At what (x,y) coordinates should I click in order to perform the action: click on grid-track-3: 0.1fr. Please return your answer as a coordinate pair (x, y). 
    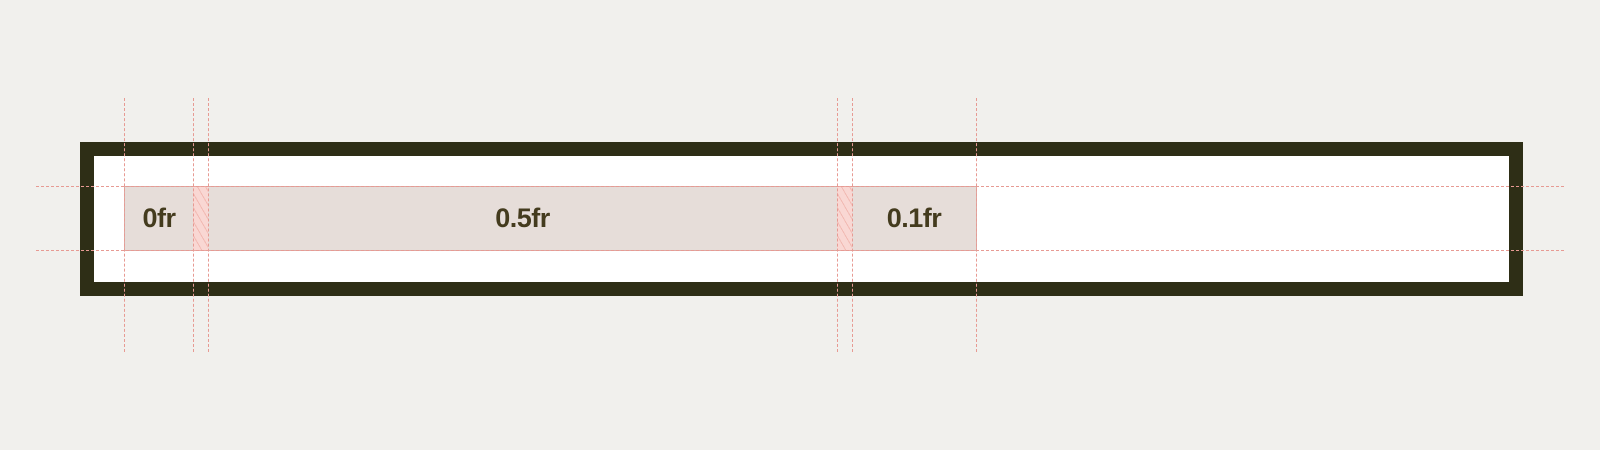
    Looking at the image, I should click on (914, 218).